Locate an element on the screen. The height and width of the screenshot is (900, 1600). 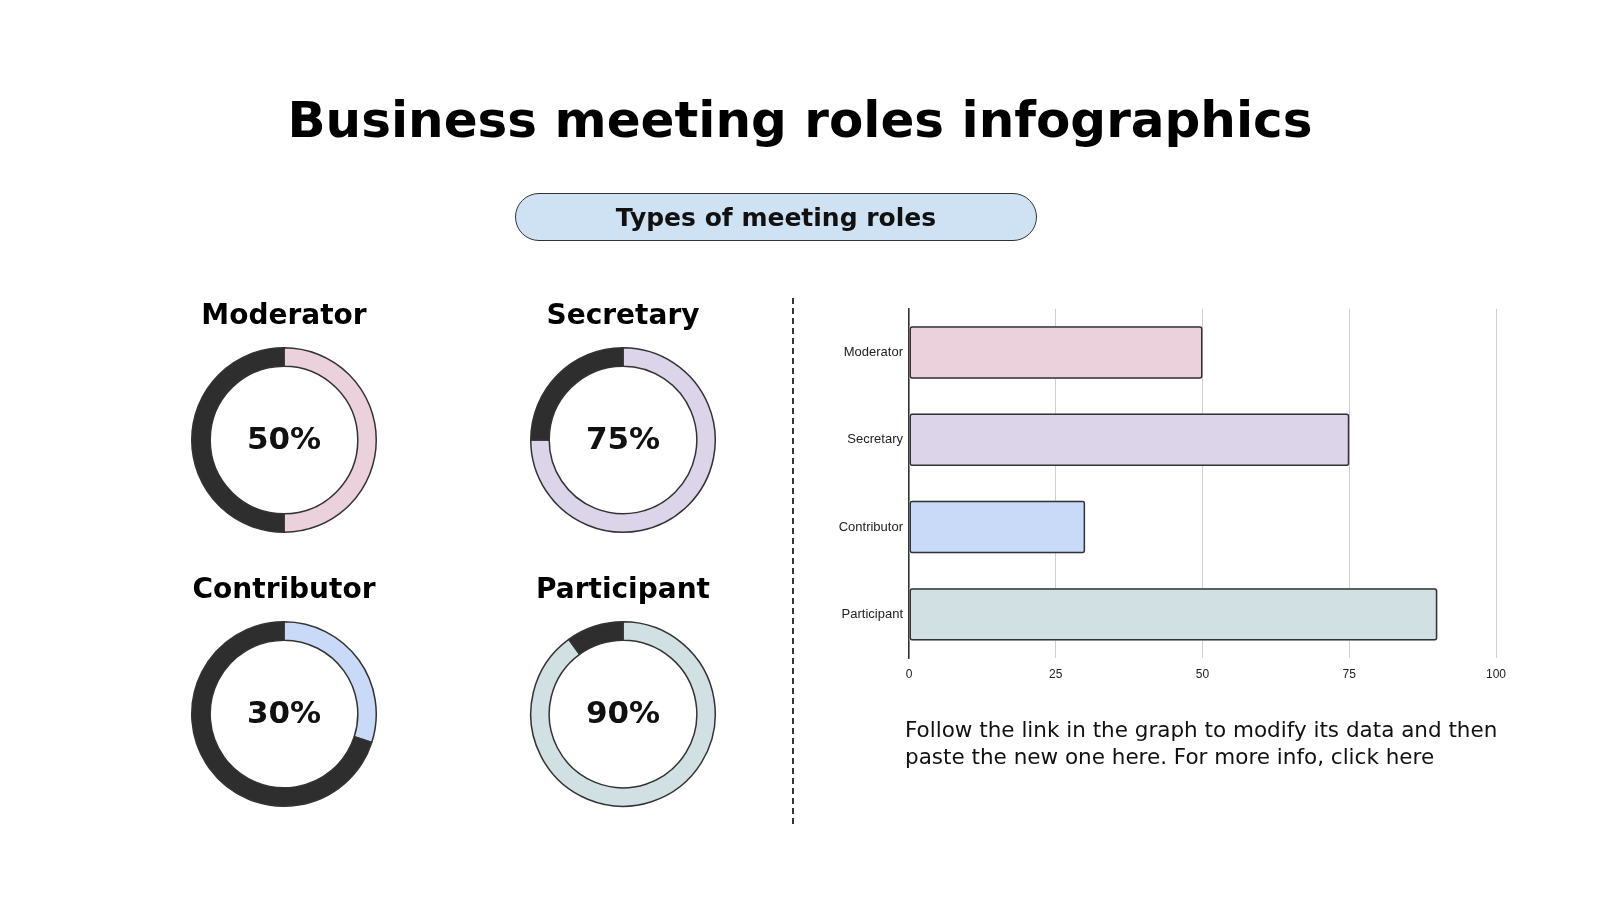
text: Business meeting roles infographics is located at coordinates (800, 120).